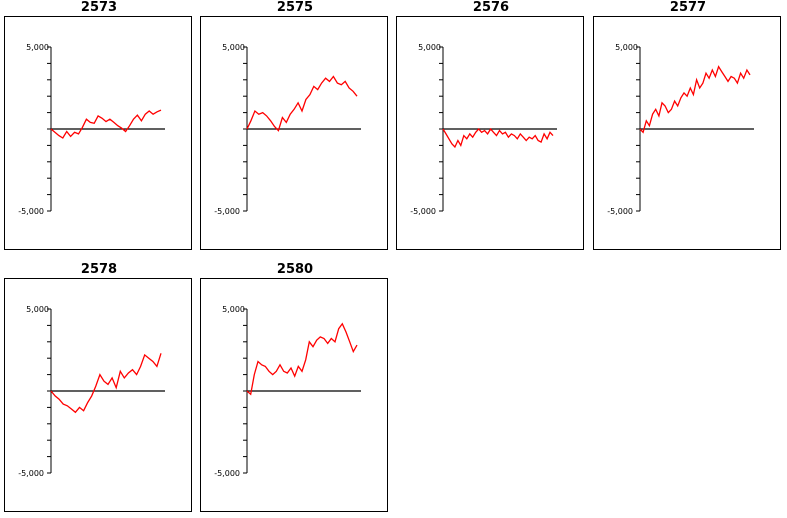 The height and width of the screenshot is (518, 787). Describe the element at coordinates (688, 7) in the screenshot. I see `panel-title: 2577` at that location.